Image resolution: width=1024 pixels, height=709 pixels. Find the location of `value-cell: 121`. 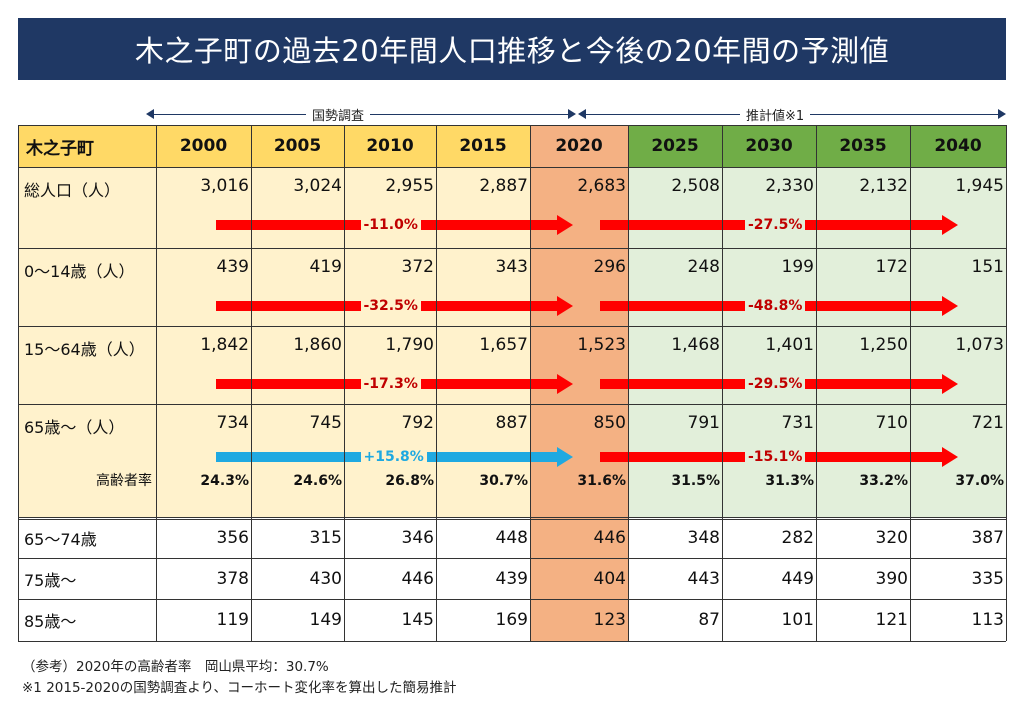

value-cell: 121 is located at coordinates (891, 620).